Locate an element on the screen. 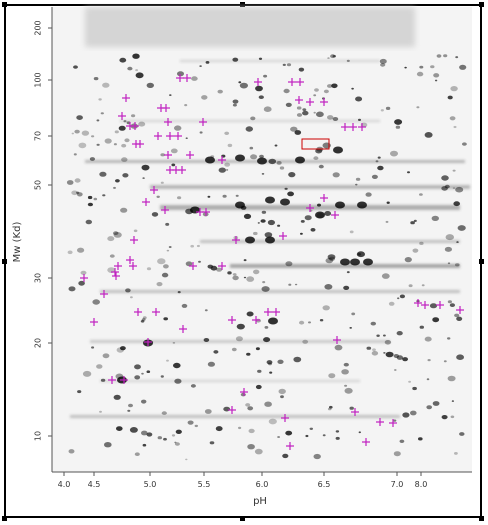  resize-handle-top-right is located at coordinates (481, 4).